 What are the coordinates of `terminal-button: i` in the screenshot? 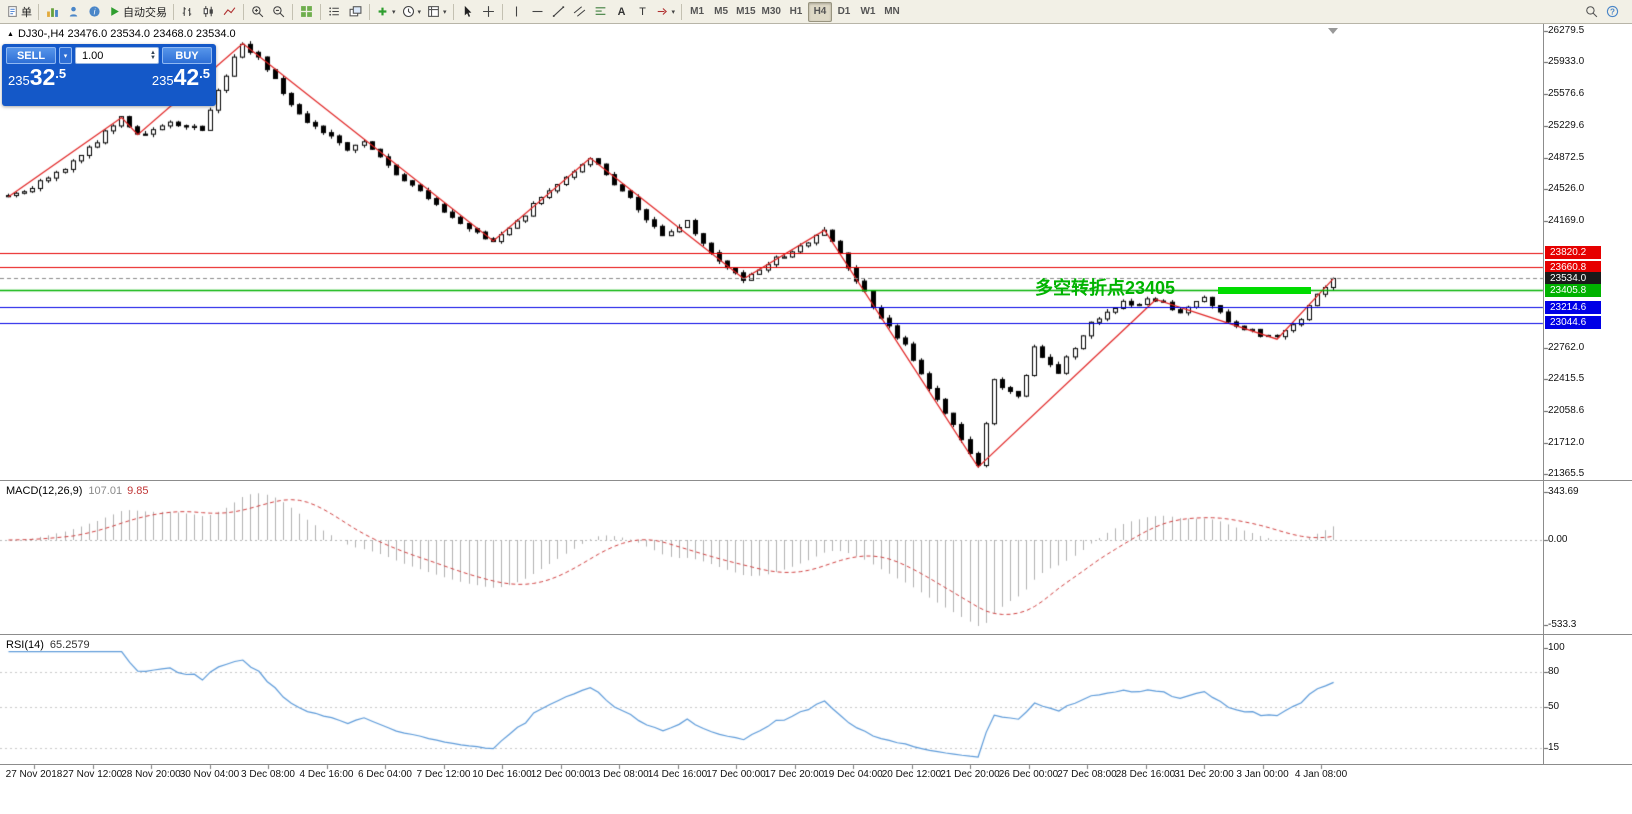 It's located at (94, 12).